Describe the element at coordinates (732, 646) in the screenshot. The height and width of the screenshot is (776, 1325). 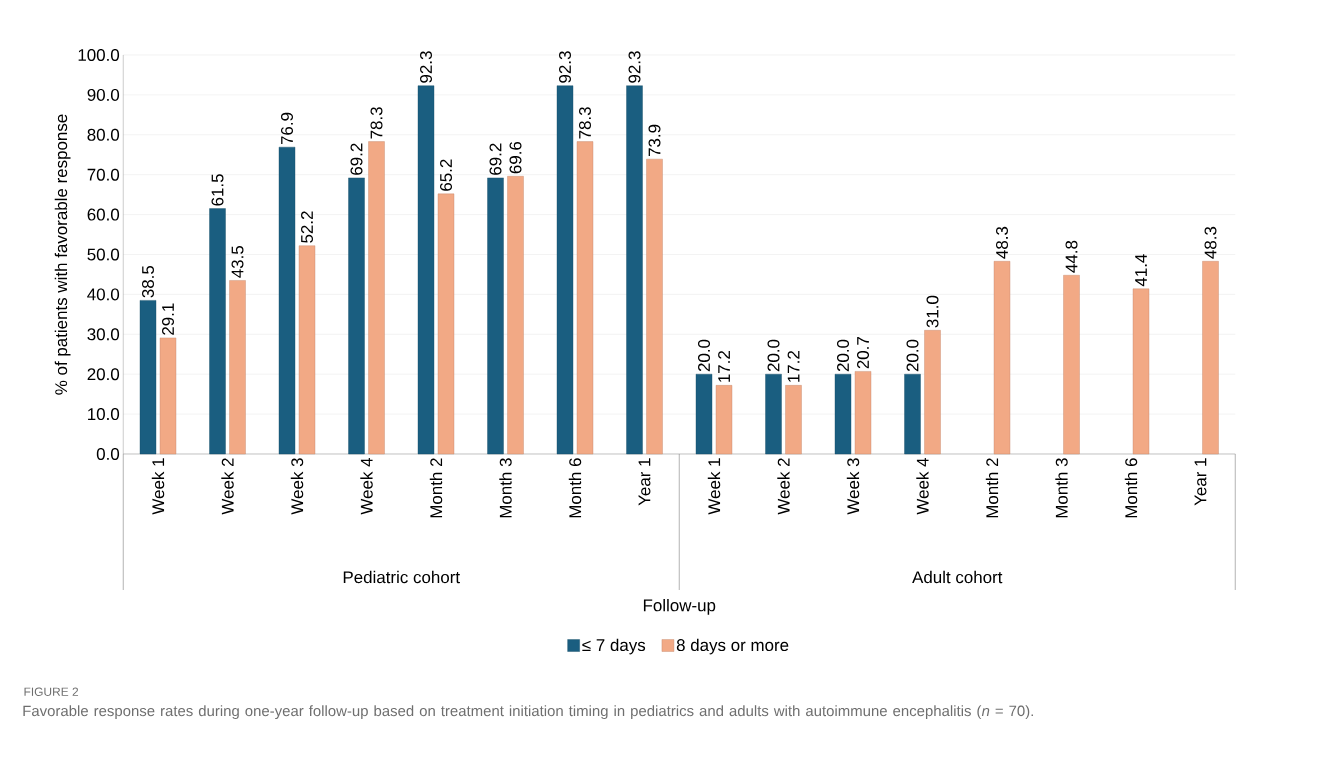
I see `legend-label: 8 days or more` at that location.